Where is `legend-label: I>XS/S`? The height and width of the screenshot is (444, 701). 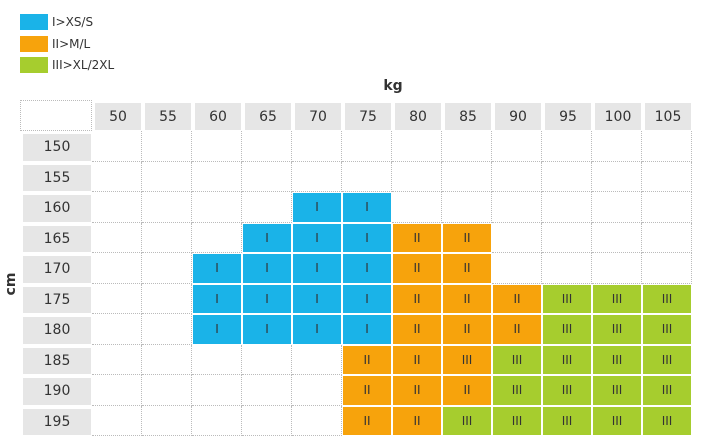 legend-label: I>XS/S is located at coordinates (73, 22).